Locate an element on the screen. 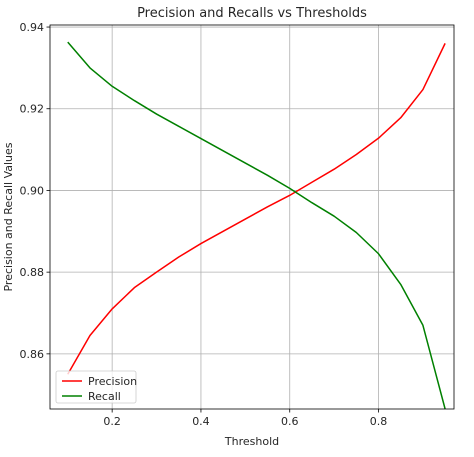 The height and width of the screenshot is (457, 474). y-axis-ticks: 0.86 0.88 0.90 0.92 0.94 is located at coordinates (35, 191).